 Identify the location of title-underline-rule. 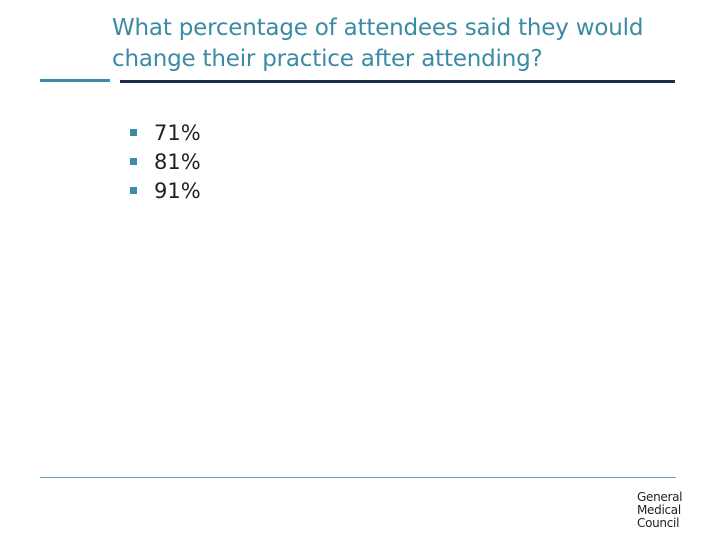
(397, 81).